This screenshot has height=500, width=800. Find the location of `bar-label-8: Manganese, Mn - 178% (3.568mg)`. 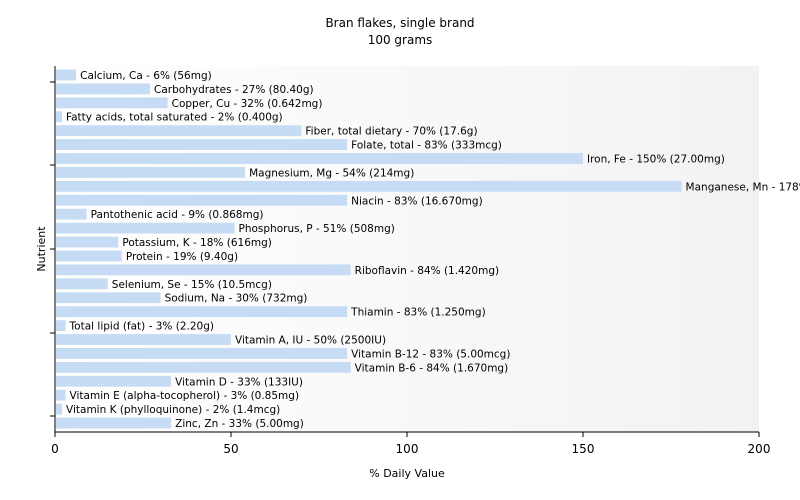

bar-label-8: Manganese, Mn - 178% (3.568mg) is located at coordinates (743, 187).